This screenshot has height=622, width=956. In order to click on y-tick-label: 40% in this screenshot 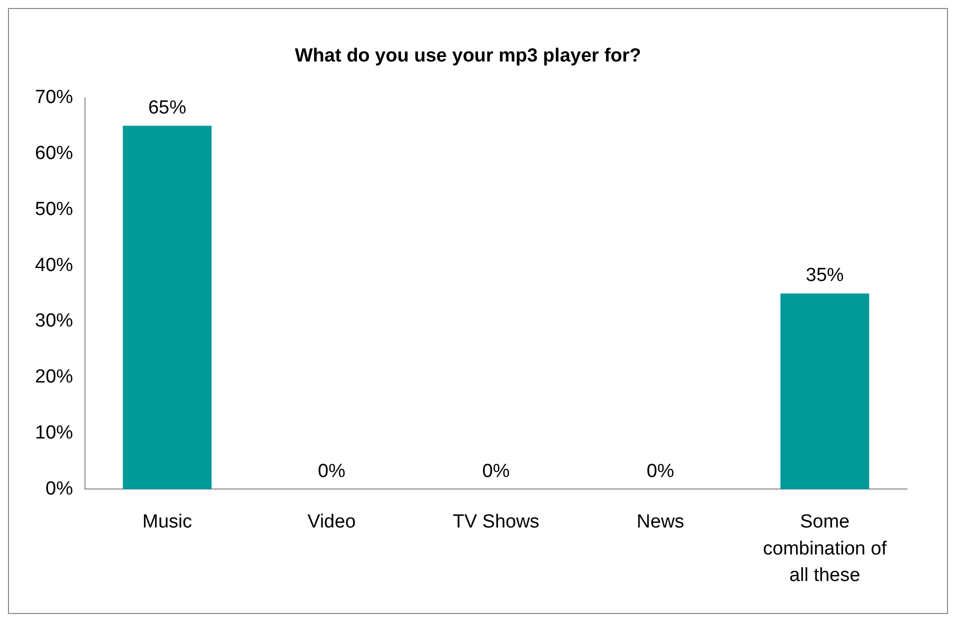, I will do `click(54, 265)`.